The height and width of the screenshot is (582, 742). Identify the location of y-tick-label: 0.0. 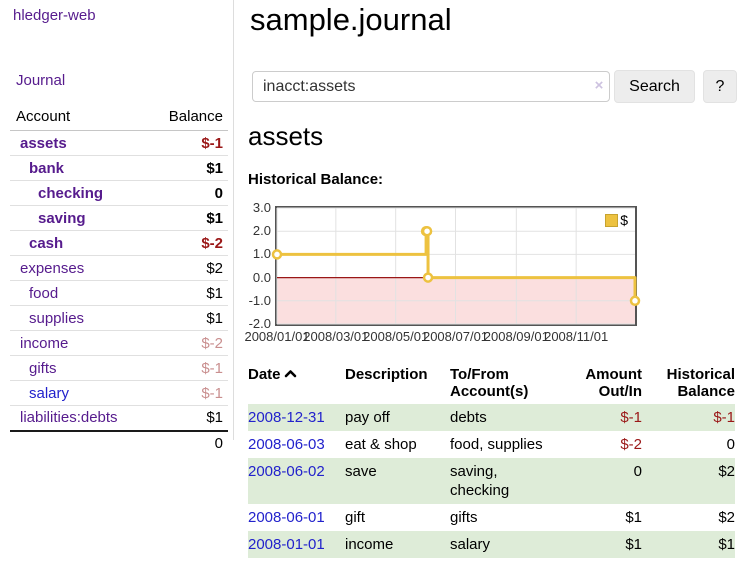
(261, 277).